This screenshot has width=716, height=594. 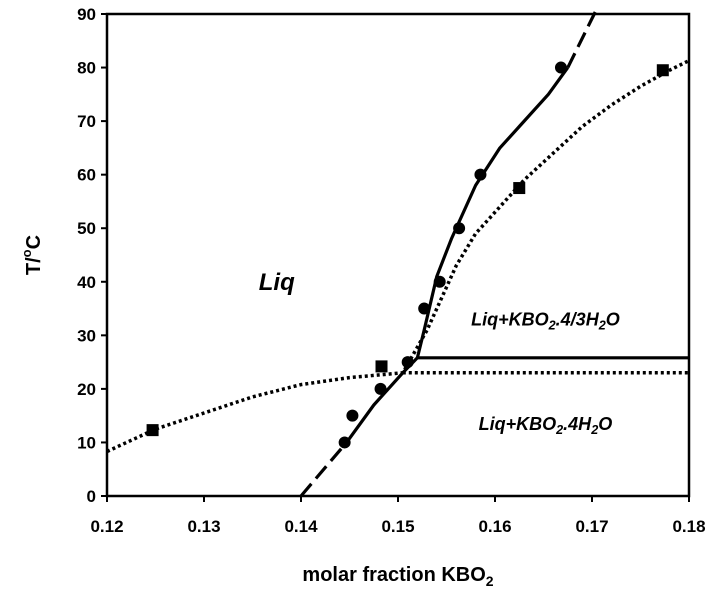 I want to click on y-tick-label-2: 20, so click(x=86, y=389).